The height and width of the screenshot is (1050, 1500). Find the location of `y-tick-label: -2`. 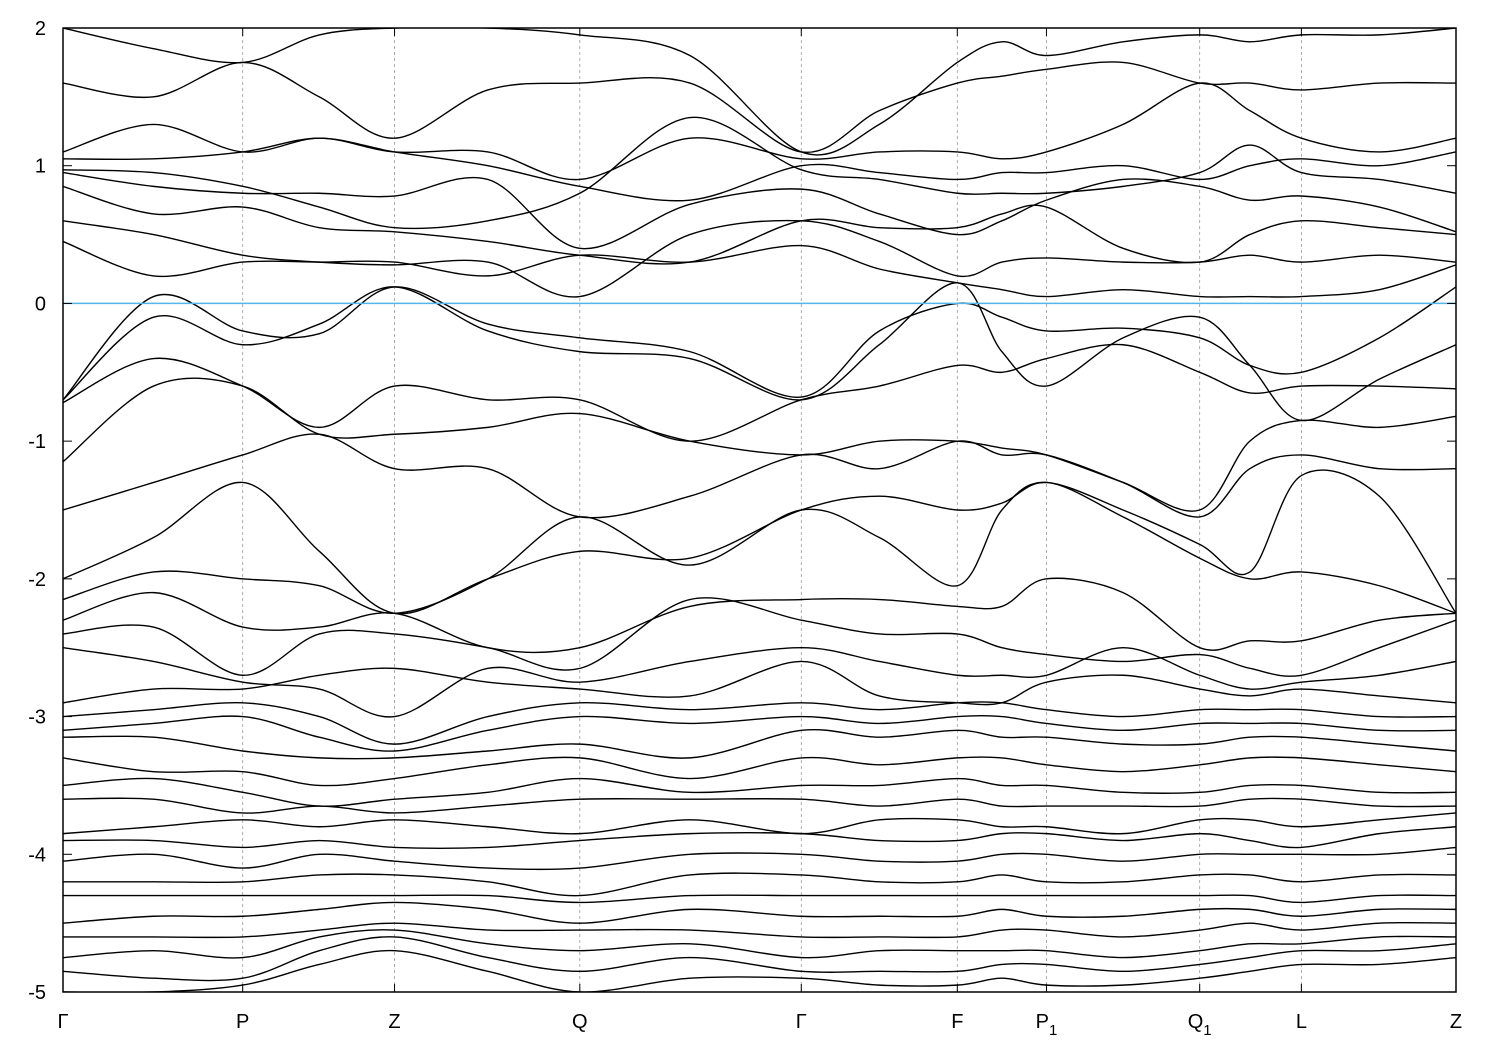

y-tick-label: -2 is located at coordinates (37, 580).